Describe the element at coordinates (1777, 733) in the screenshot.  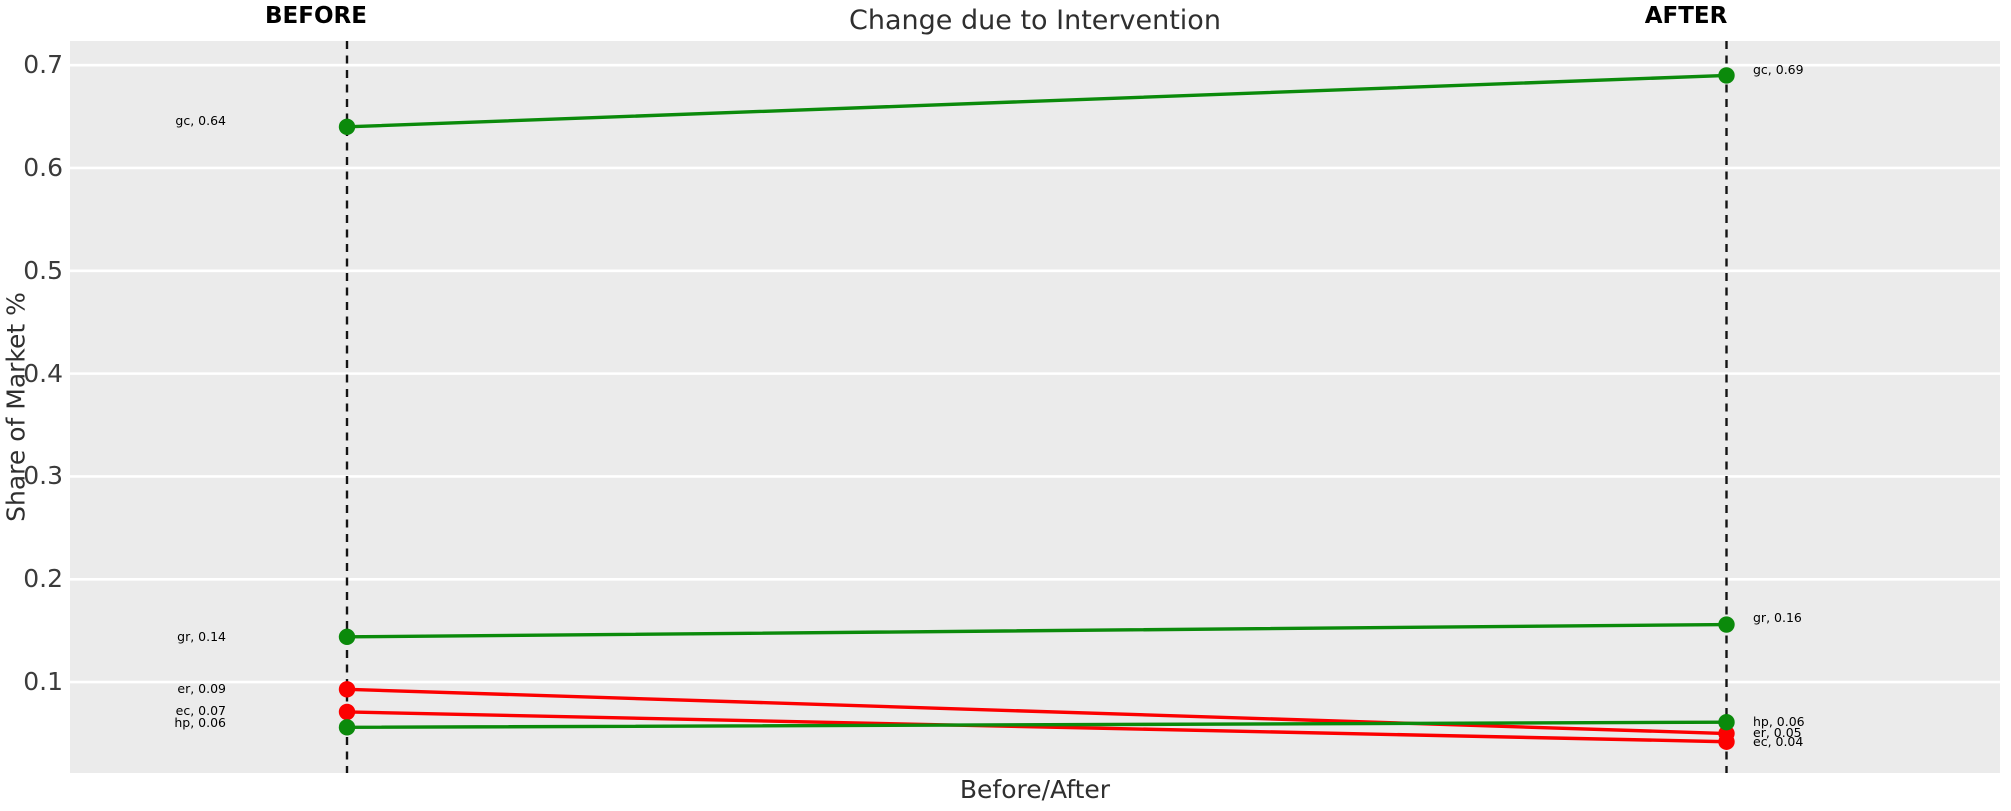
I see `point-label-er-after: er, 0.05` at that location.